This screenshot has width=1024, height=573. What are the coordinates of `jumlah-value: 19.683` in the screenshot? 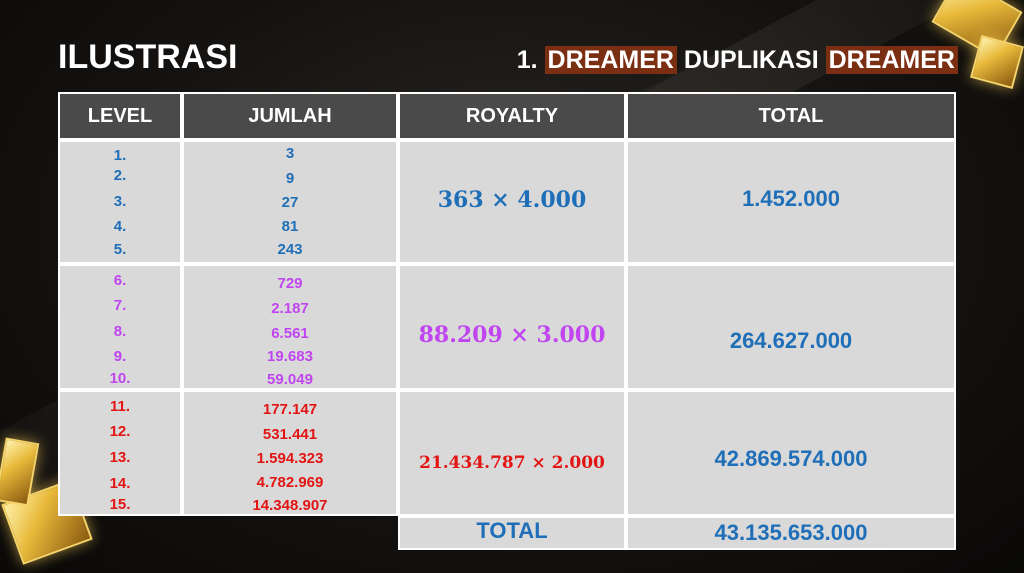 It's located at (290, 356).